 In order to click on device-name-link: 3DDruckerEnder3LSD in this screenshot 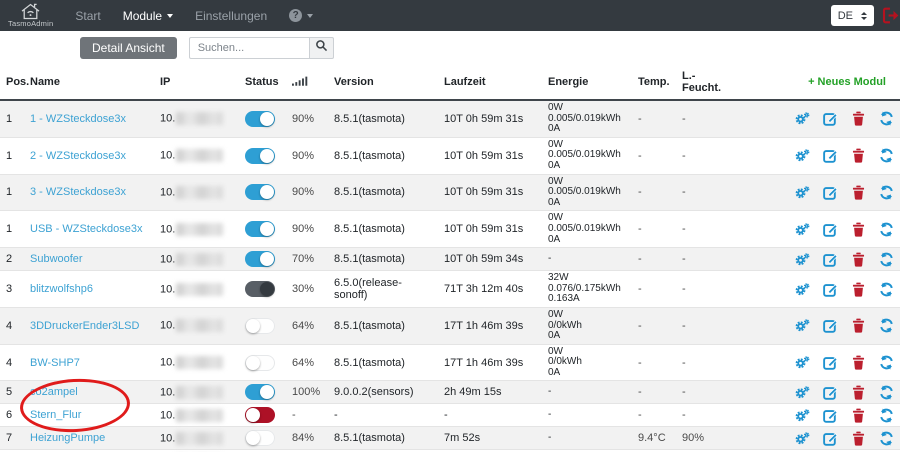, I will do `click(85, 325)`.